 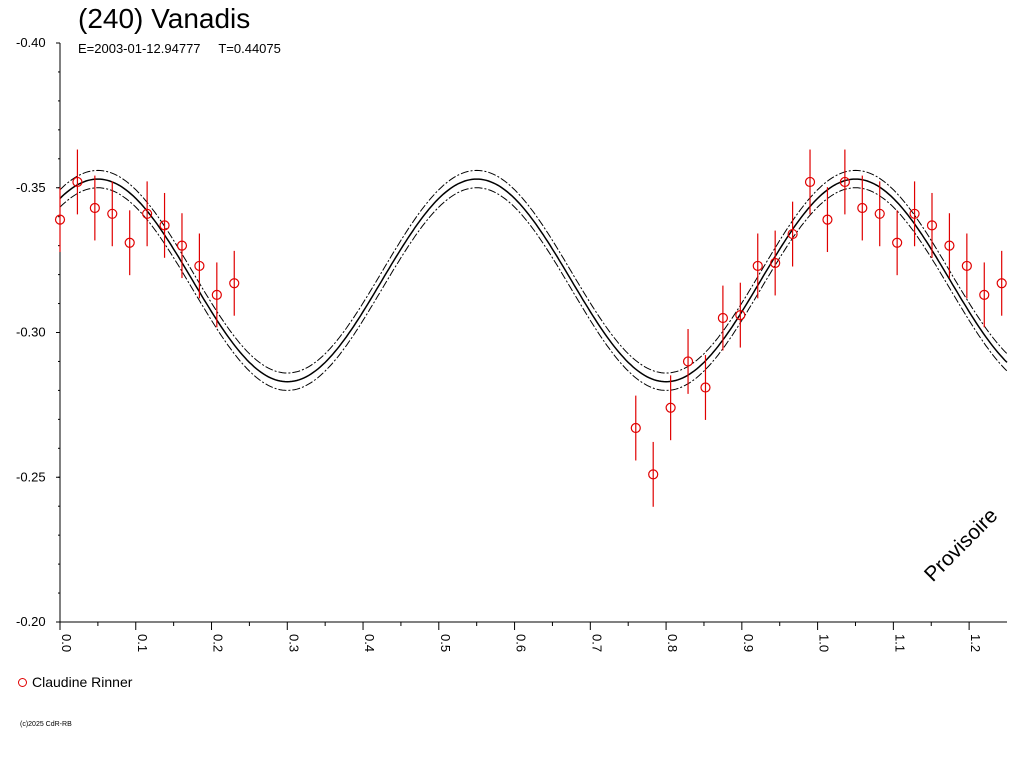 What do you see at coordinates (369, 643) in the screenshot?
I see `x-tick-label: 0.4` at bounding box center [369, 643].